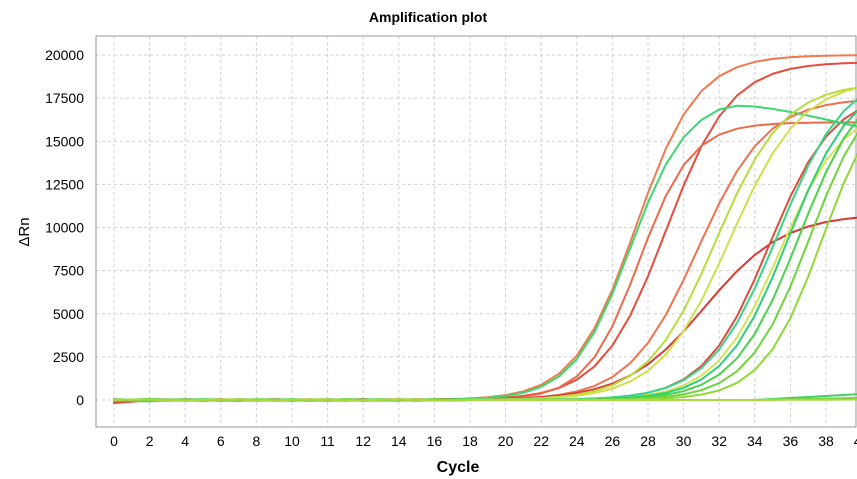  What do you see at coordinates (24, 231) in the screenshot?
I see `y-axis-label: ΔRn` at bounding box center [24, 231].